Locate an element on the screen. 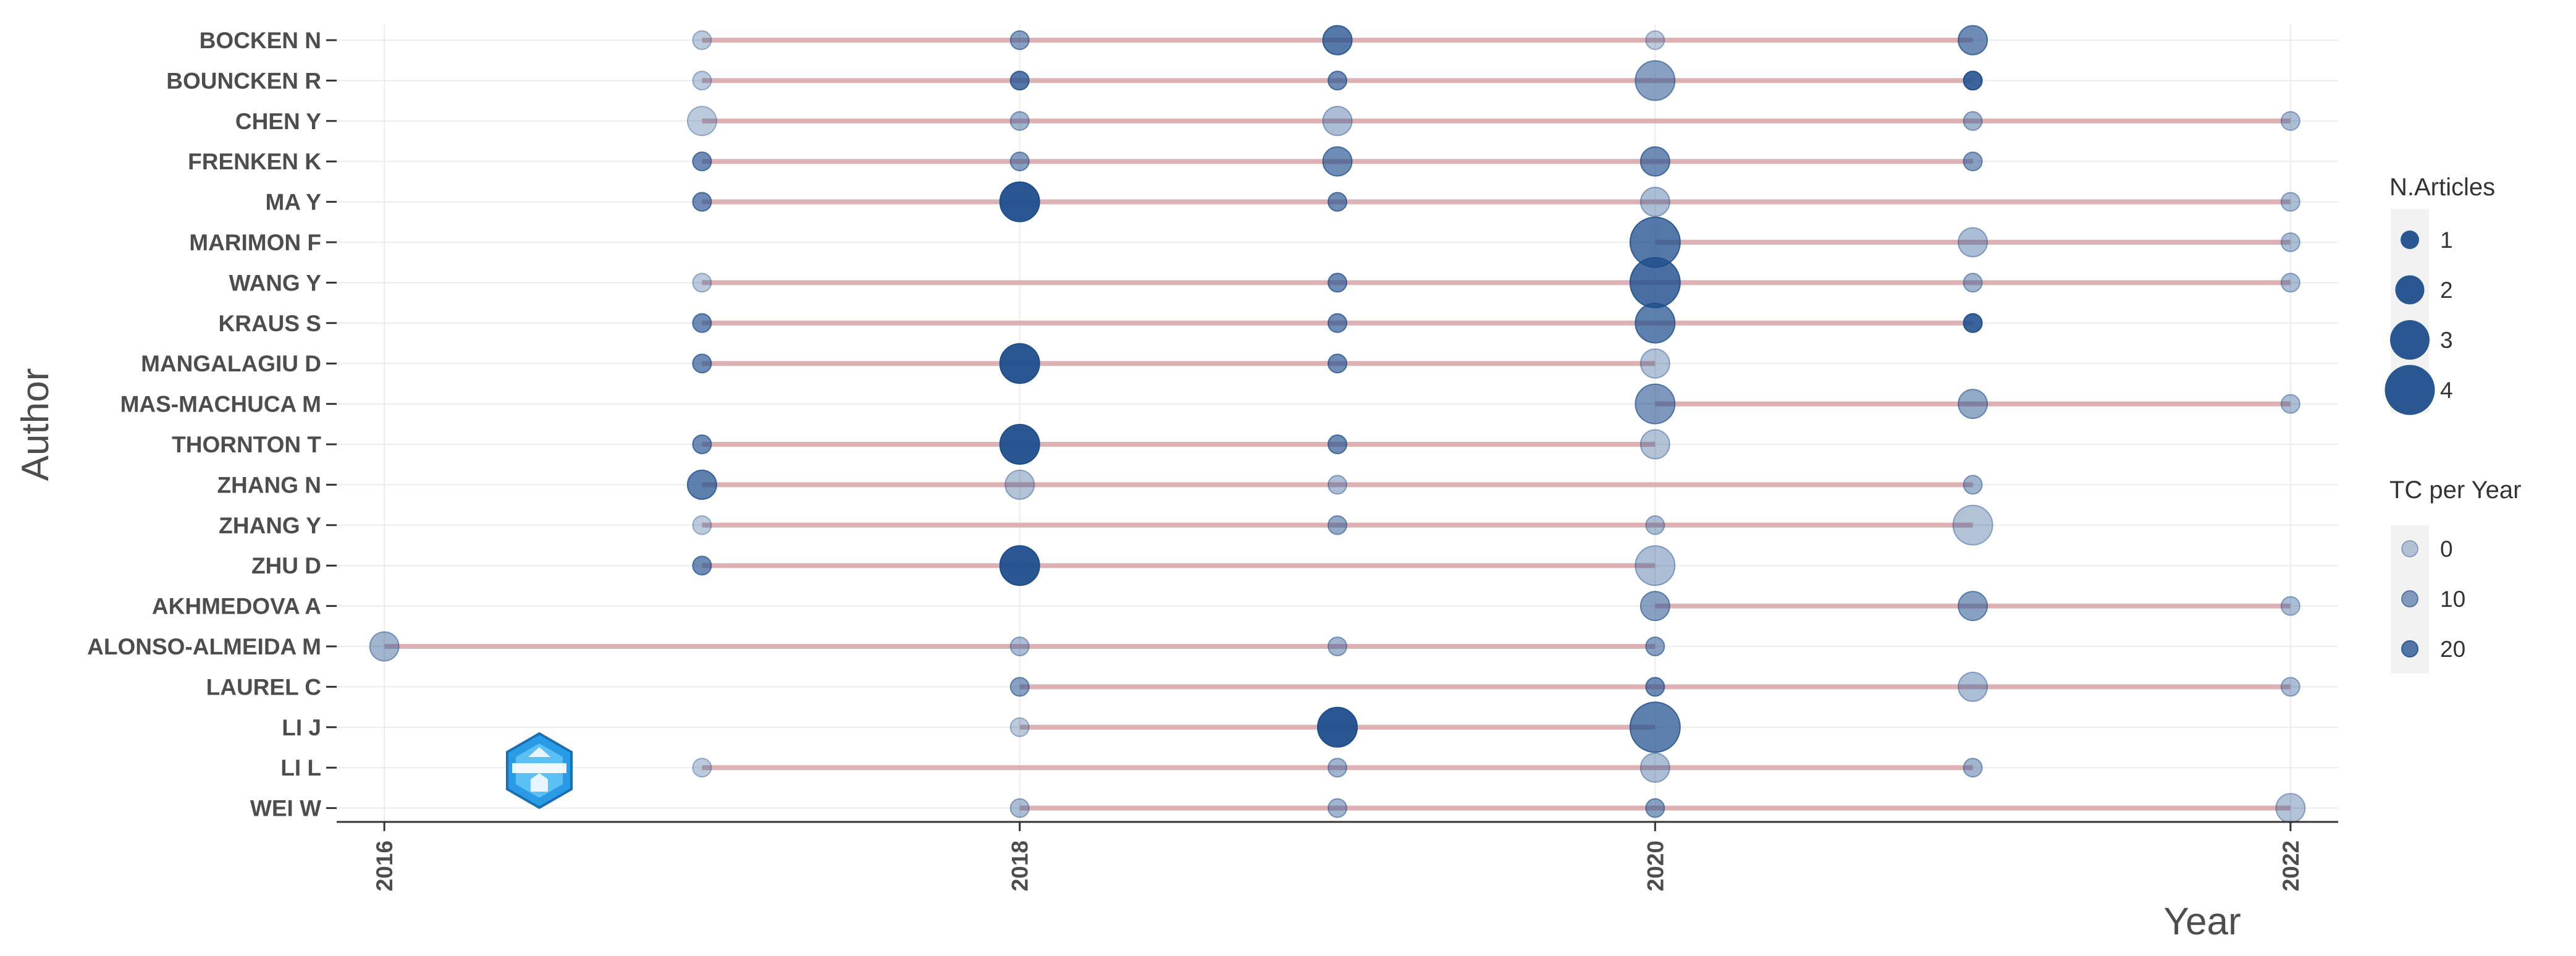 The image size is (2576, 956). y-tick-label: THORNTON T is located at coordinates (246, 445).